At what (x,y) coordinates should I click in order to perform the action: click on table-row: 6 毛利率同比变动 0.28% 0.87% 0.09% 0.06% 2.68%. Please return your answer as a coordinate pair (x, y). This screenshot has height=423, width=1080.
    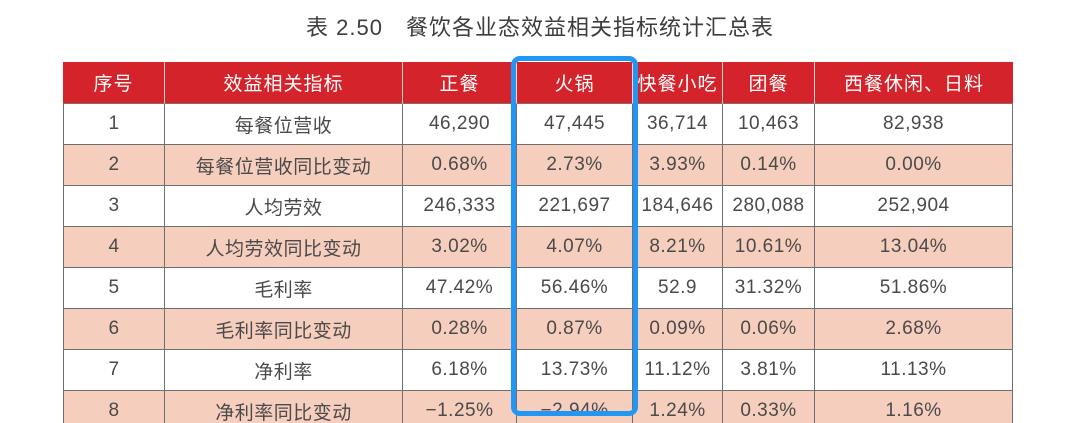
    Looking at the image, I should click on (538, 329).